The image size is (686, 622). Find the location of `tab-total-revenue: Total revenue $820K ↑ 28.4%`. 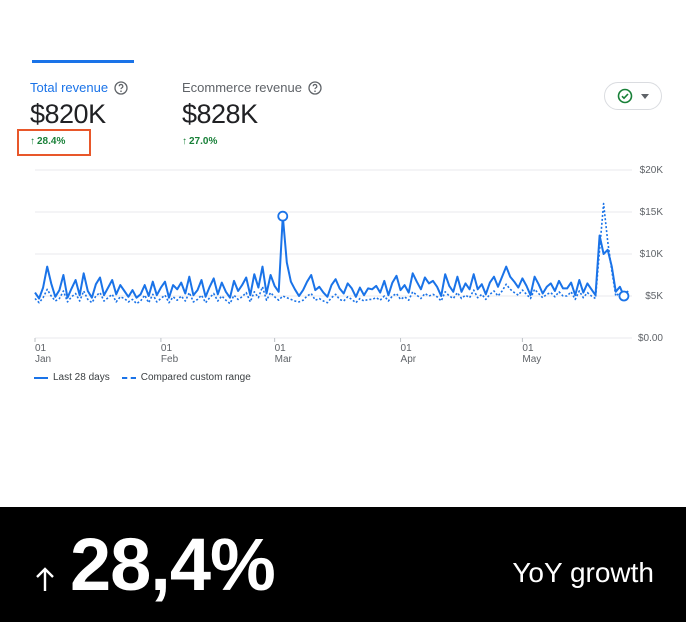

tab-total-revenue: Total revenue $820K ↑ 28.4% is located at coordinates (79, 113).